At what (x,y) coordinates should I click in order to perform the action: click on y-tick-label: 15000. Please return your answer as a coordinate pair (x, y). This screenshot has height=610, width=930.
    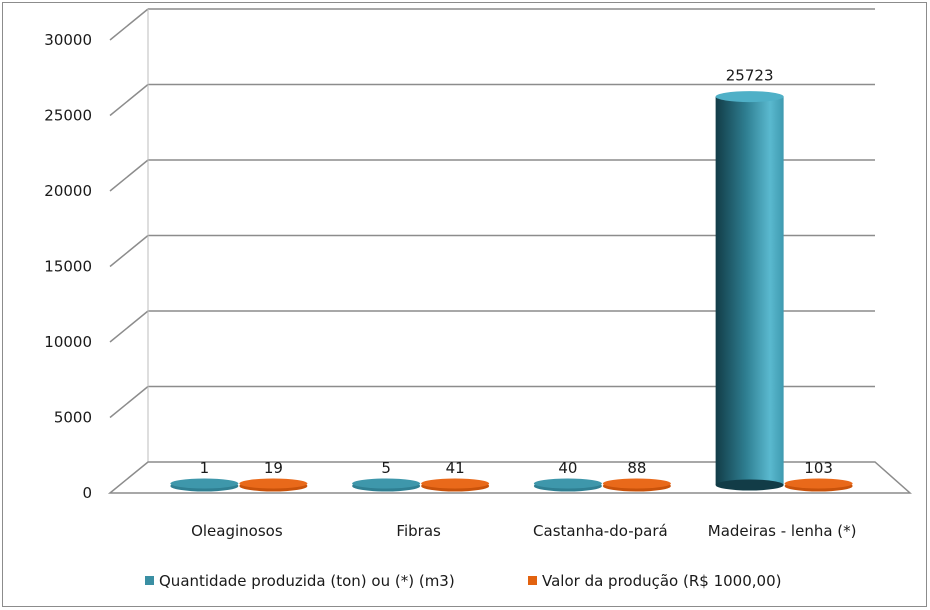
    Looking at the image, I should click on (68, 267).